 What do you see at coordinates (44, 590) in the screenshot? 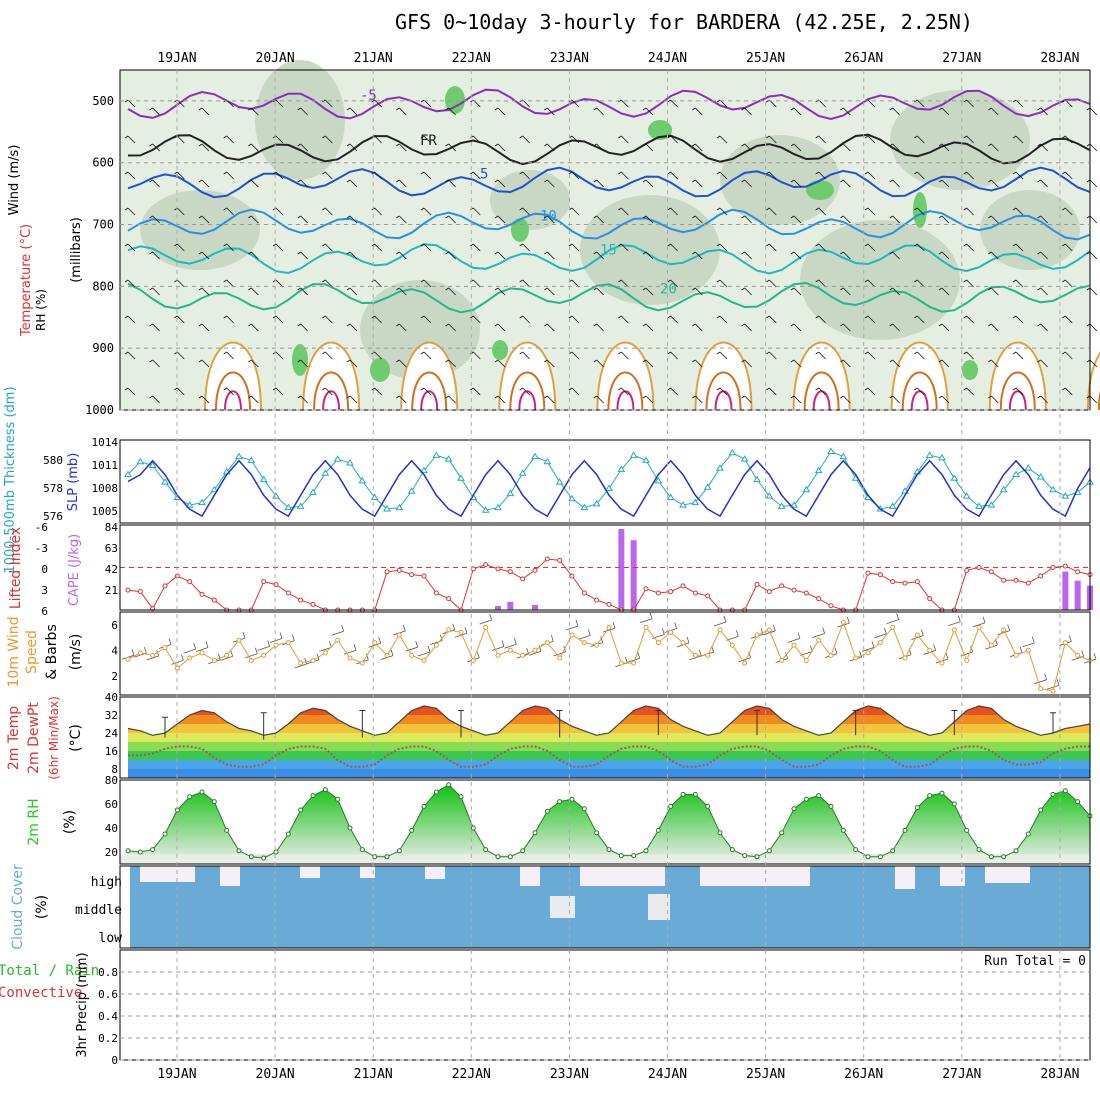
I see `li-tick-label: 3` at bounding box center [44, 590].